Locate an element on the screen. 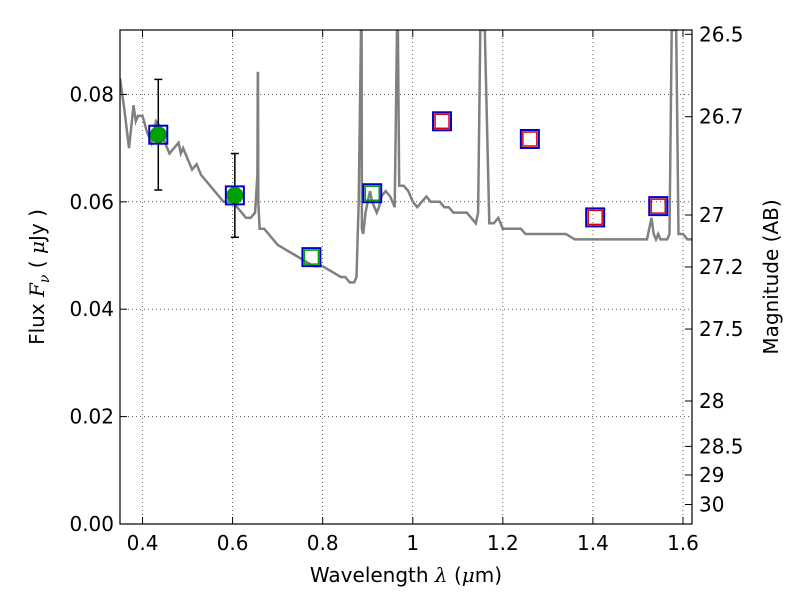  y-tick-label: 0.06 is located at coordinates (91, 202).